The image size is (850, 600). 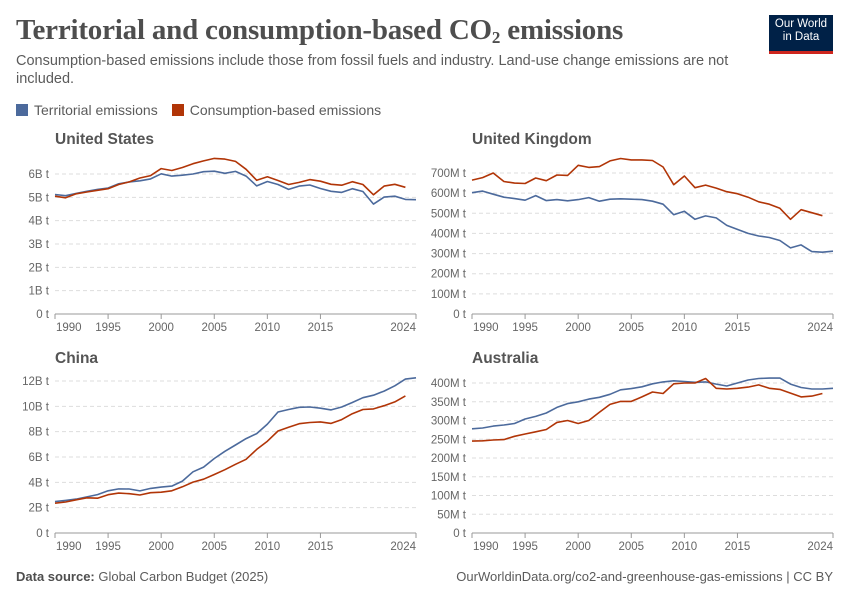 I want to click on source-label: Data source:, so click(x=55, y=576).